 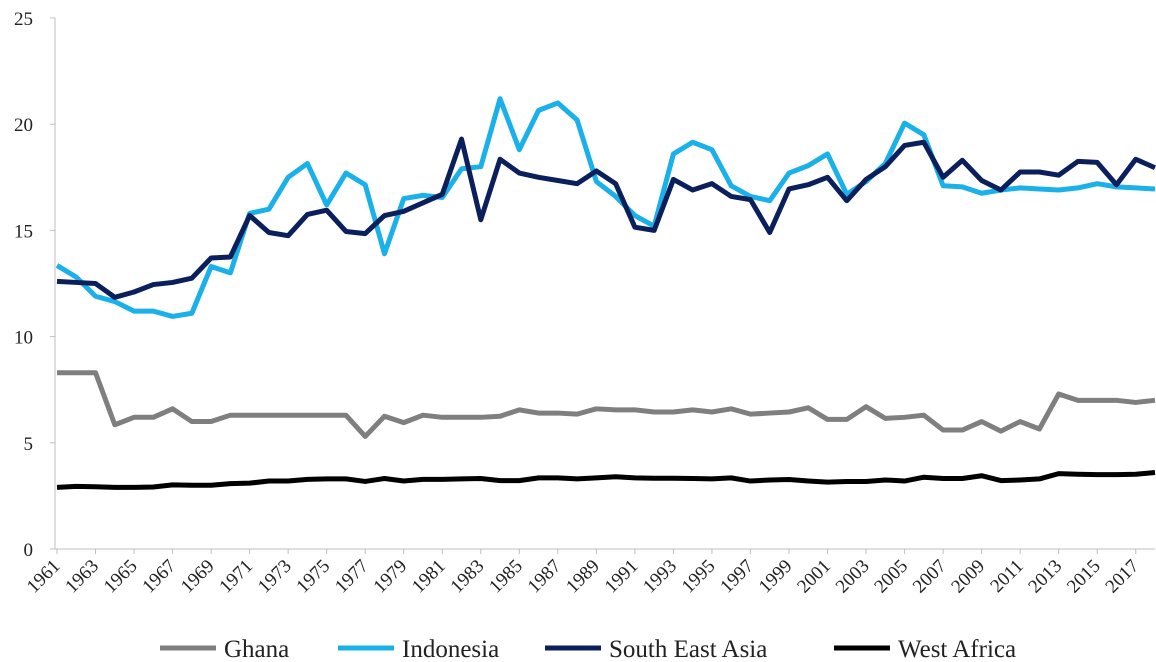 What do you see at coordinates (891, 577) in the screenshot?
I see `x-tick-label: 2005` at bounding box center [891, 577].